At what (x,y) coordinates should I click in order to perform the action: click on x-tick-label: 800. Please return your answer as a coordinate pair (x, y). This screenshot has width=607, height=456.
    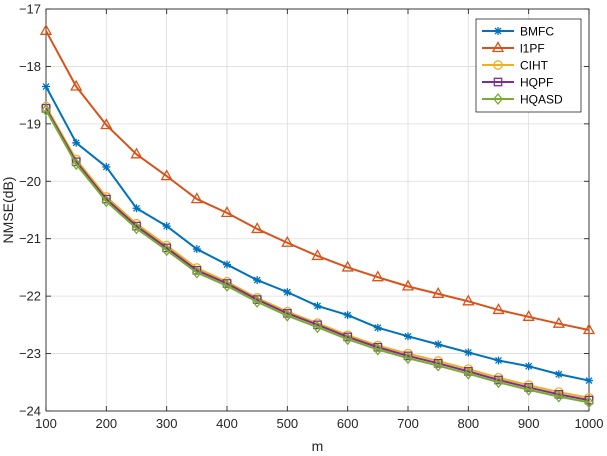
    Looking at the image, I should click on (468, 423).